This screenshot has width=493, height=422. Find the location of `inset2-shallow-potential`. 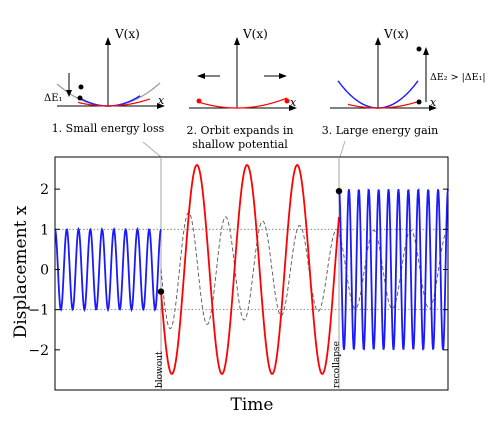

inset2-shallow-potential is located at coordinates (243, 103).